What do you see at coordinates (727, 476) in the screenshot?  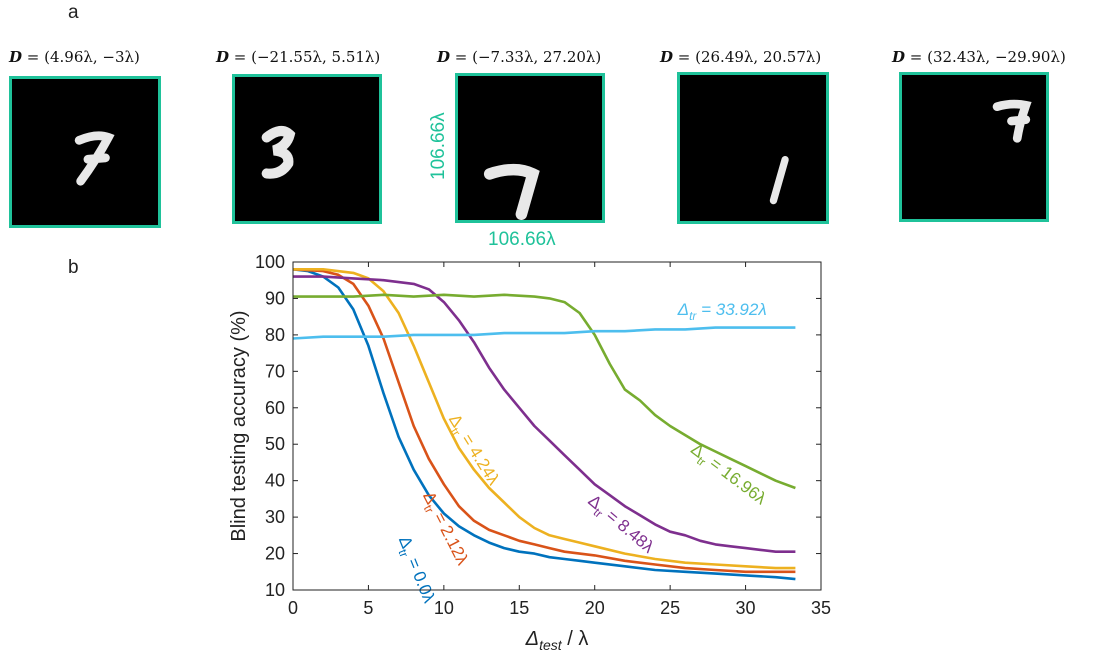 I see `series-label: Δtr = 16.96λ` at bounding box center [727, 476].